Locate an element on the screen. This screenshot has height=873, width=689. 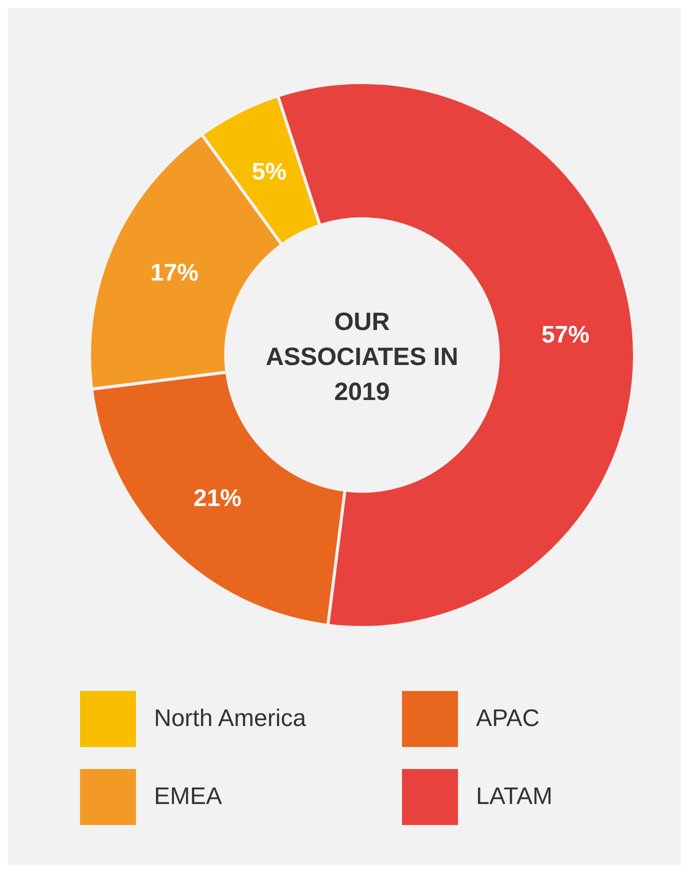
legend-label: North America is located at coordinates (230, 719).